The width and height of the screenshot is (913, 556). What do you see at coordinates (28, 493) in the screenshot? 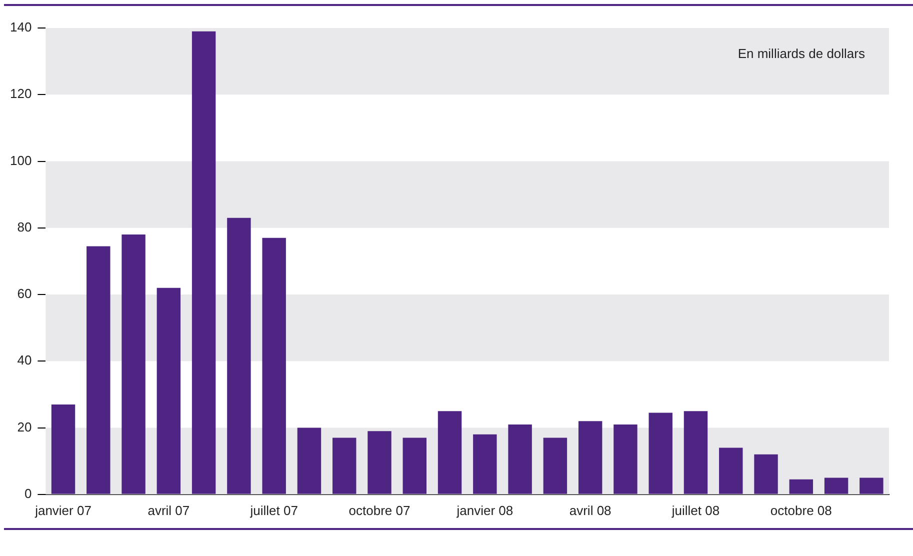
I see `y-tick-label: 0` at bounding box center [28, 493].